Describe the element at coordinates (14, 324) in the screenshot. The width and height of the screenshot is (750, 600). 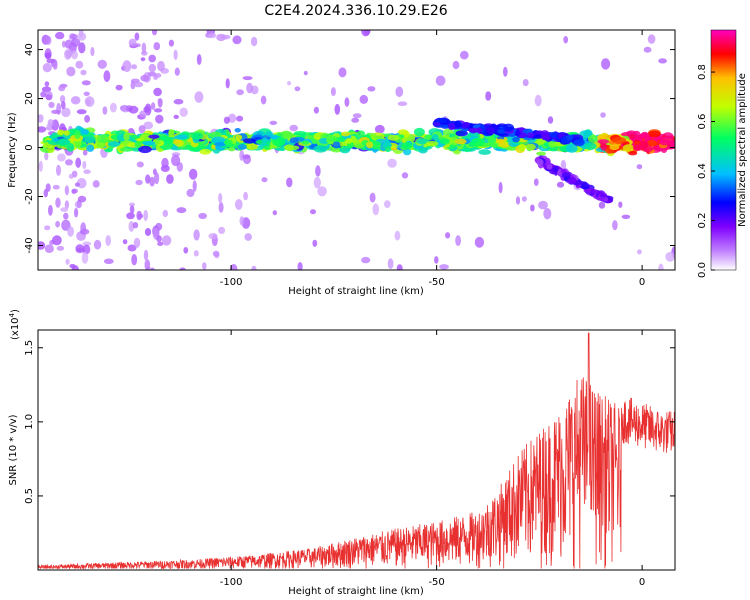
I see `svg-text: (x104)` at that location.